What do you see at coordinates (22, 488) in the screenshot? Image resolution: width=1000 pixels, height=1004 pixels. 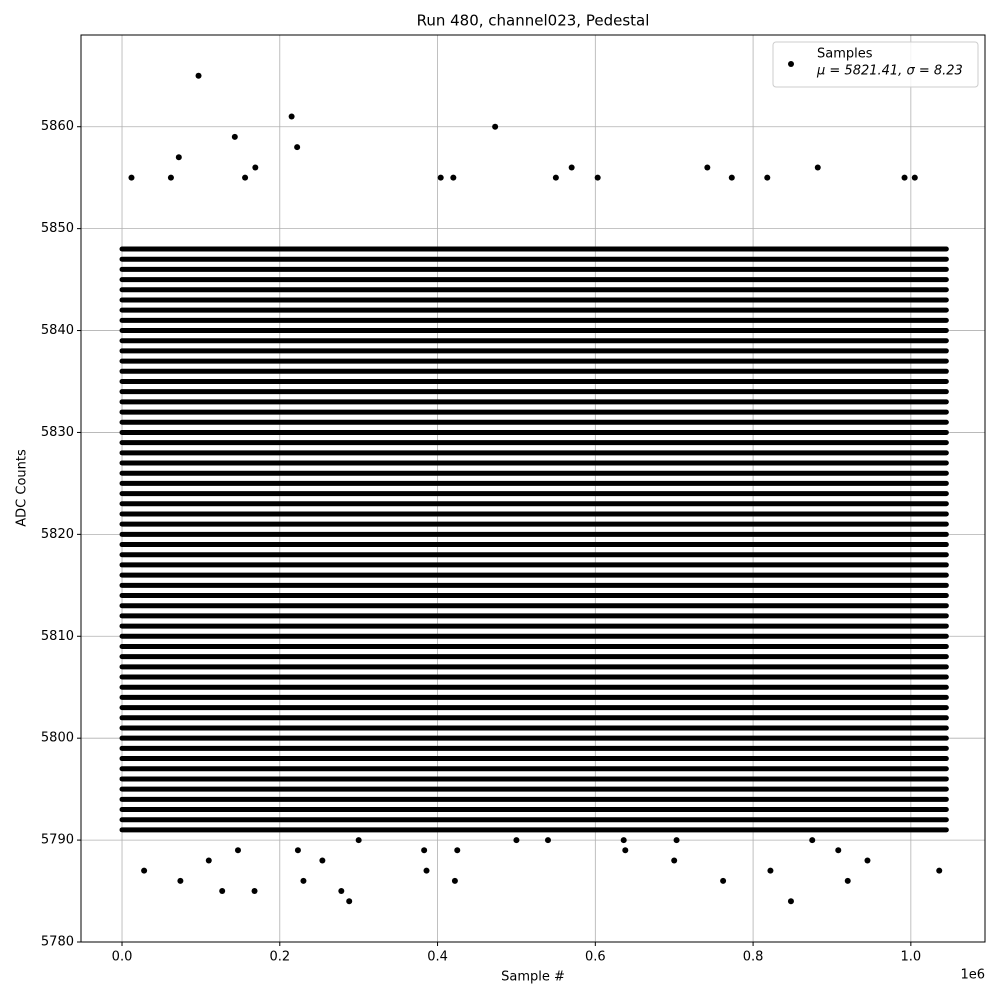 I see `y-axis-label: ADC Counts` at bounding box center [22, 488].